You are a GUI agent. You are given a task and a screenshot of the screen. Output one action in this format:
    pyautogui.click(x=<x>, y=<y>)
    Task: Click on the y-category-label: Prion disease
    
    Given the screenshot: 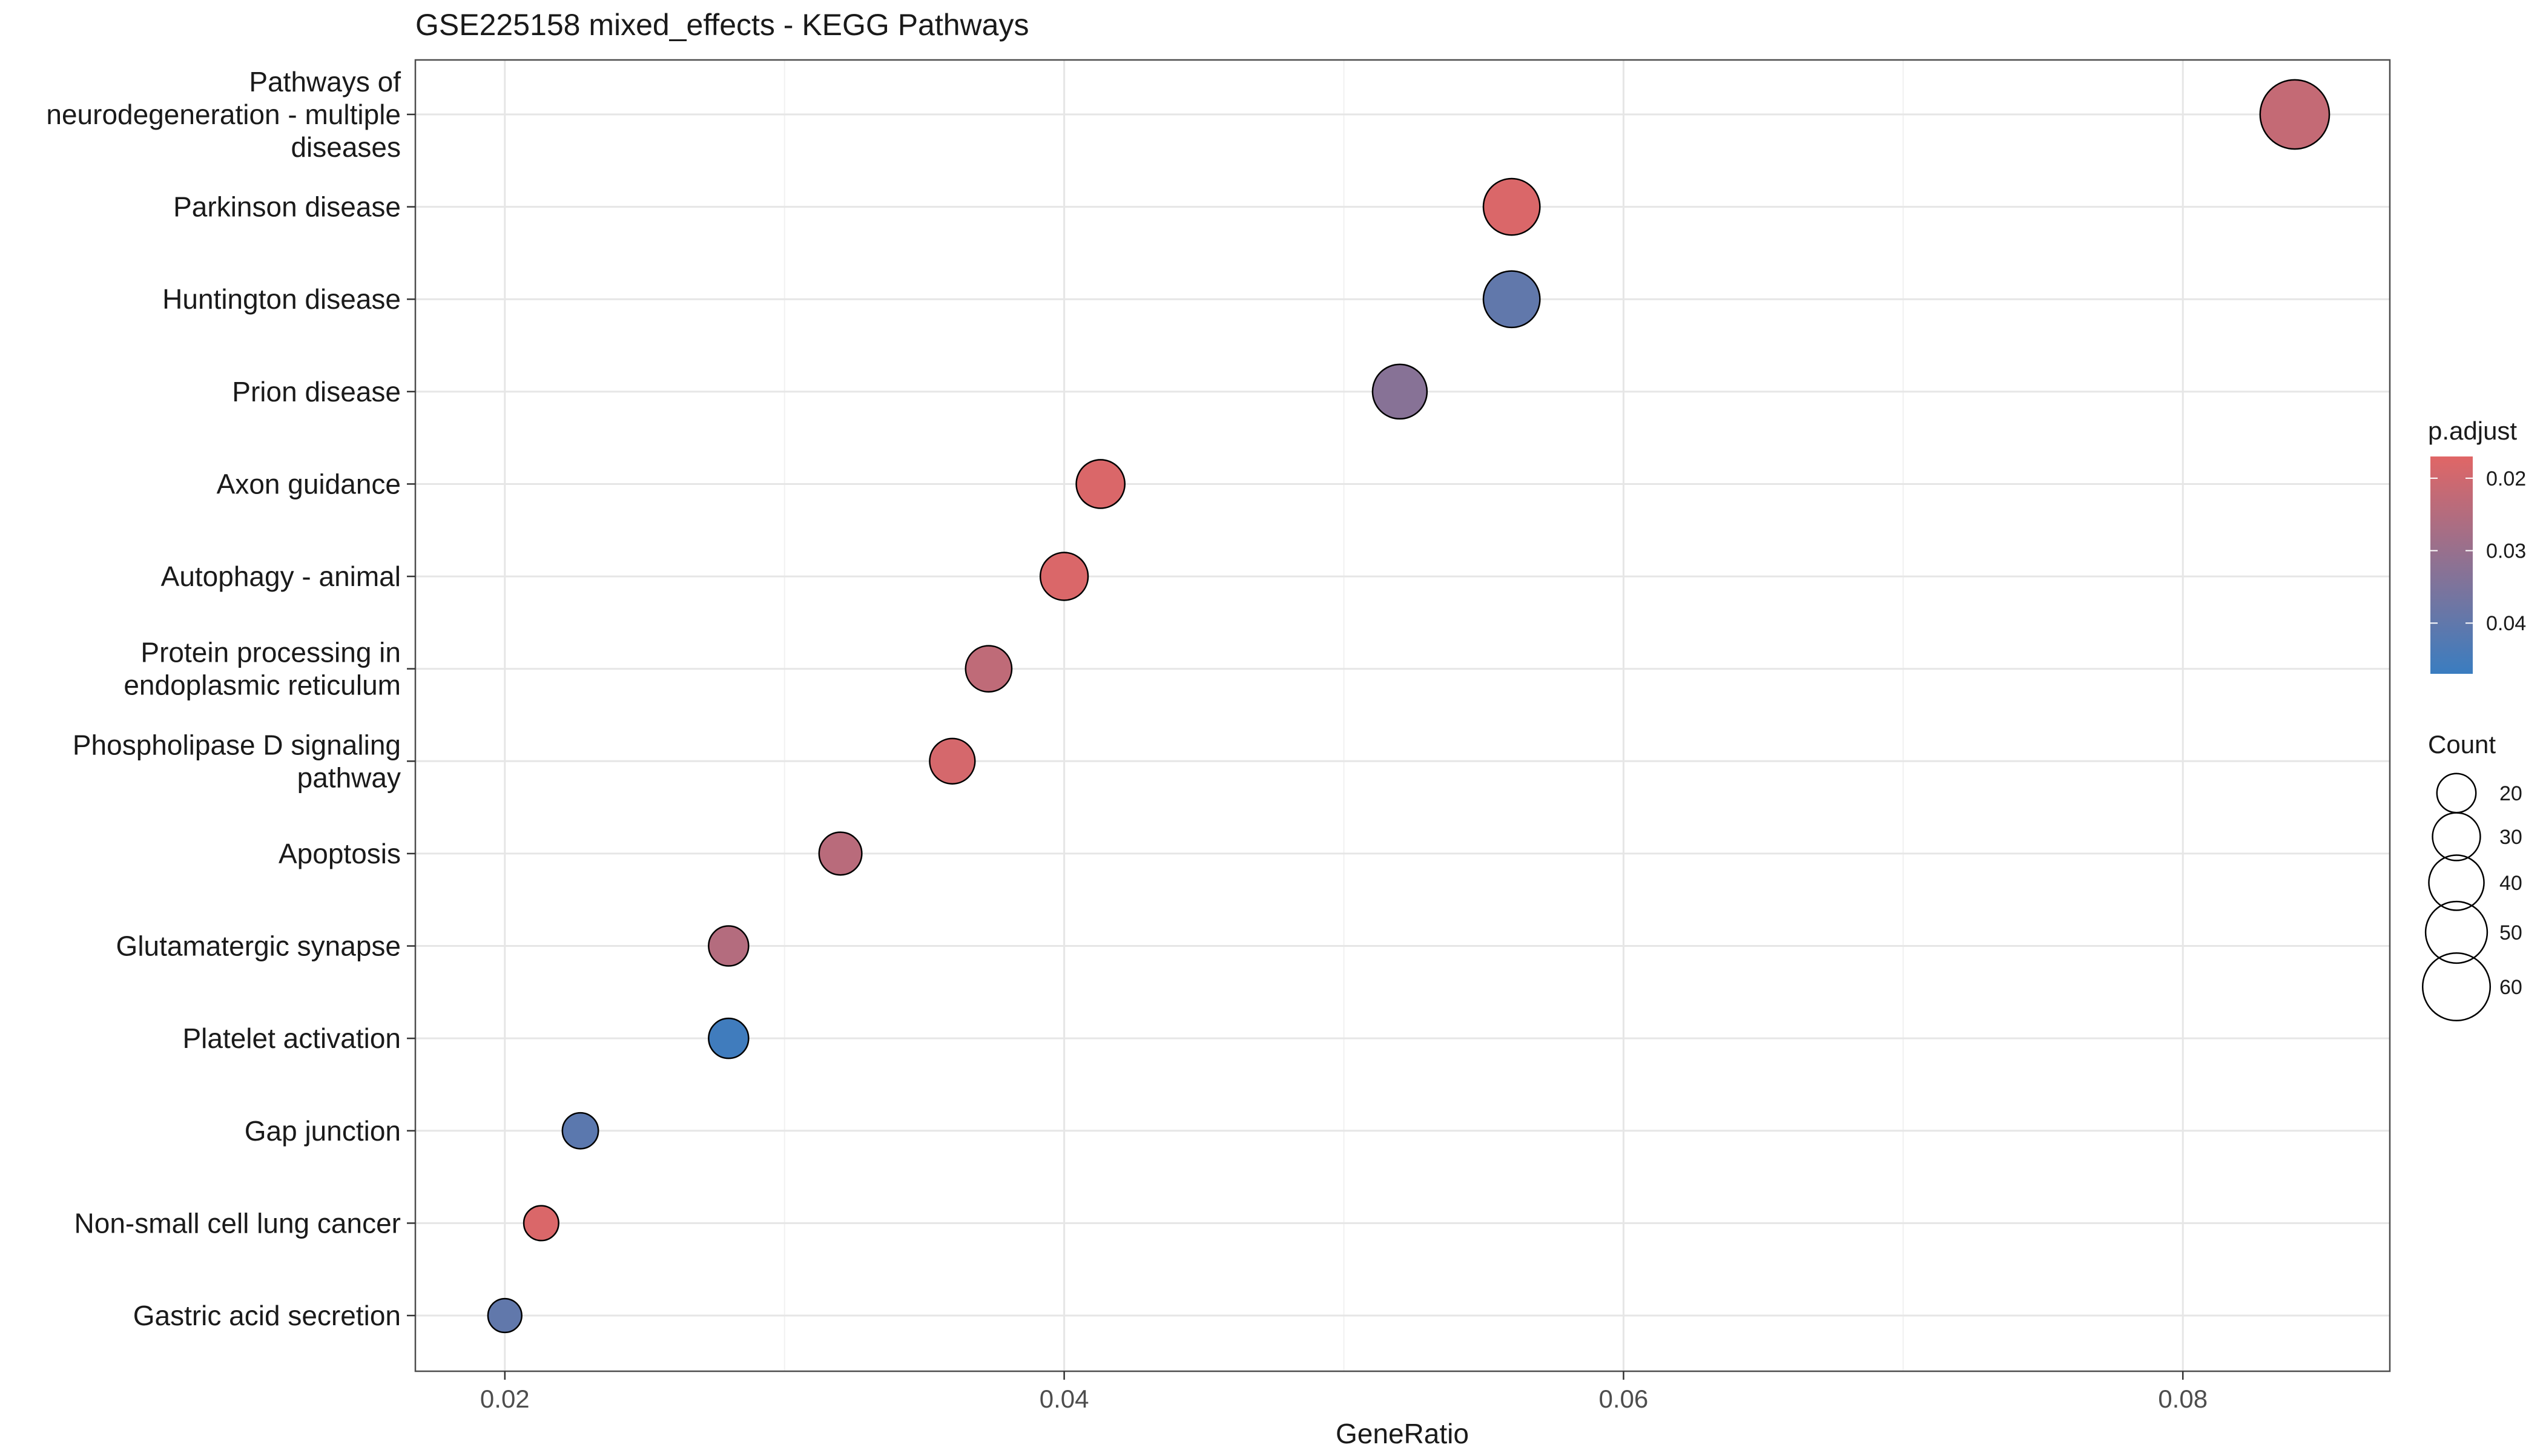 What is the action you would take?
    pyautogui.click(x=316, y=391)
    